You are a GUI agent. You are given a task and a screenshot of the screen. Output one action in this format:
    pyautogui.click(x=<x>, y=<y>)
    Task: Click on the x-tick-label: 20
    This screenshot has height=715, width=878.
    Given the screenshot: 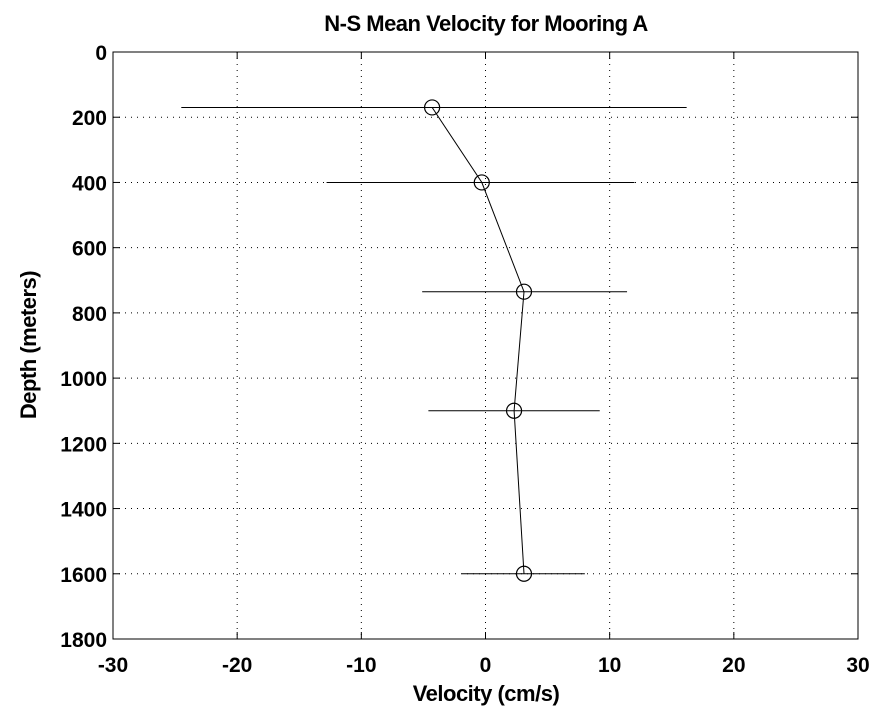 What is the action you would take?
    pyautogui.click(x=733, y=665)
    